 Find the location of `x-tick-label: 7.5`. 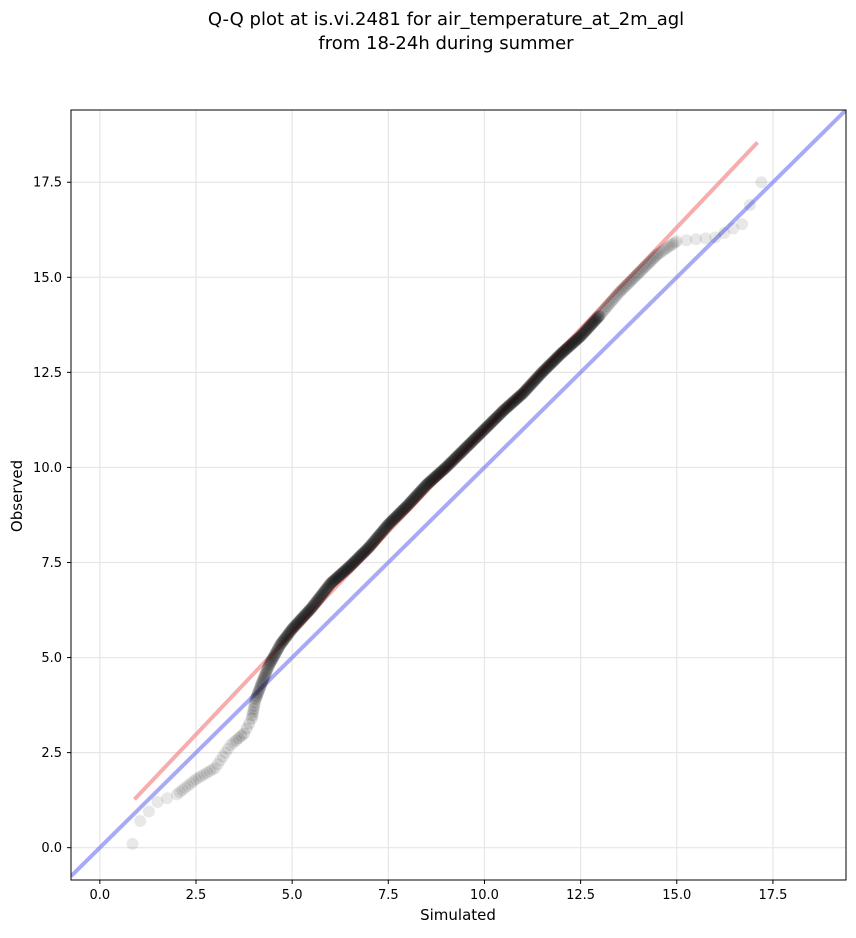

x-tick-label: 7.5 is located at coordinates (388, 895).